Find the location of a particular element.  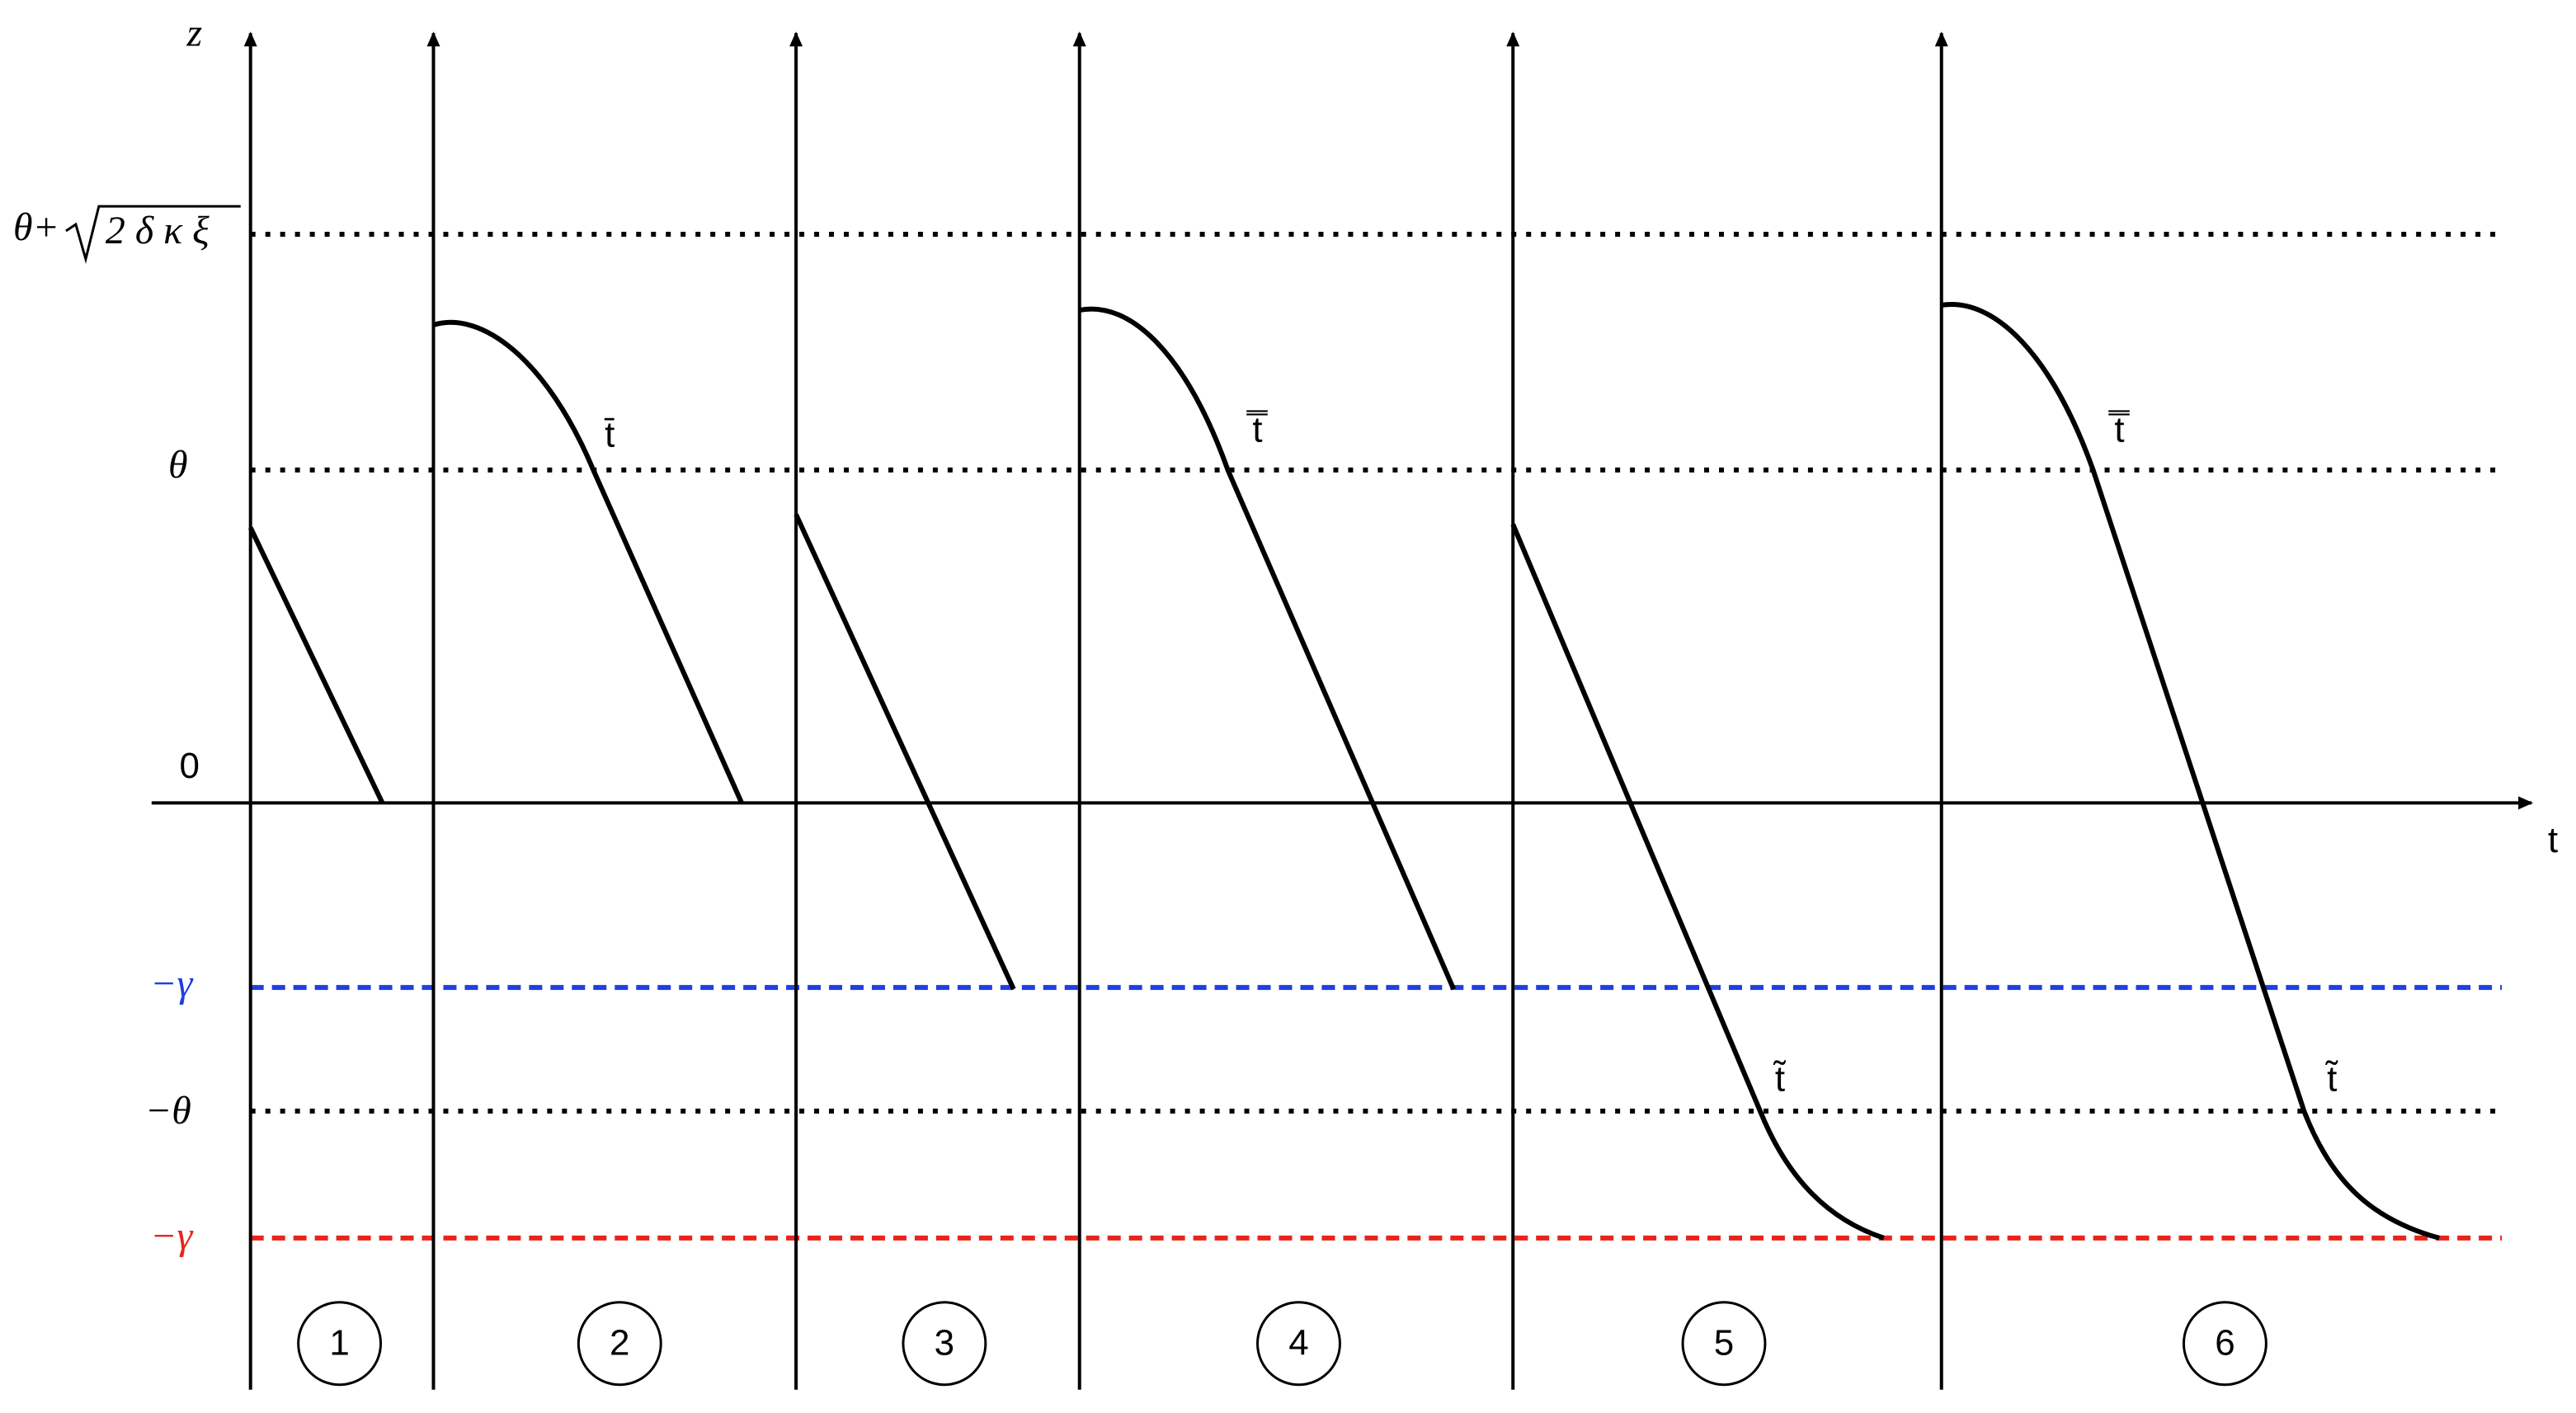

z-label: z is located at coordinates (194, 32).